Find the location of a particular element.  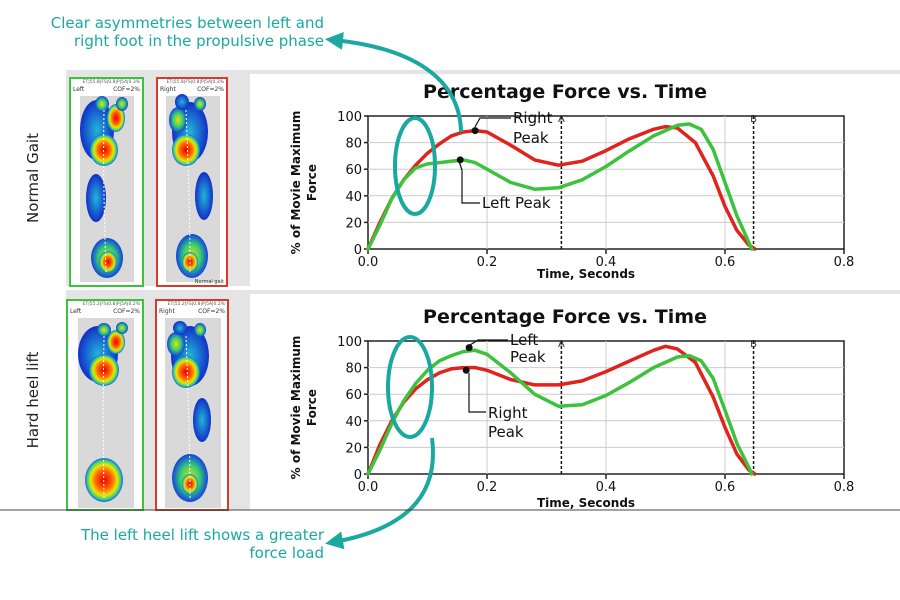

insole-left-normal: Left COF=2% ET|55.8|FS|0.8|P|5A|0.3% is located at coordinates (106, 182).